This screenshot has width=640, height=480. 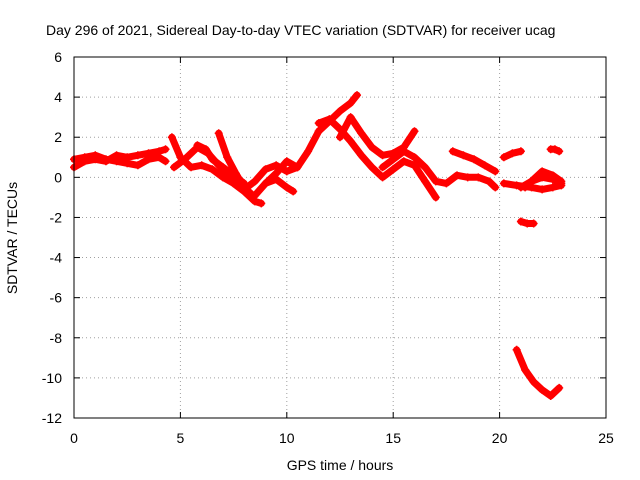 I want to click on x-tick-label: 15, so click(x=393, y=438).